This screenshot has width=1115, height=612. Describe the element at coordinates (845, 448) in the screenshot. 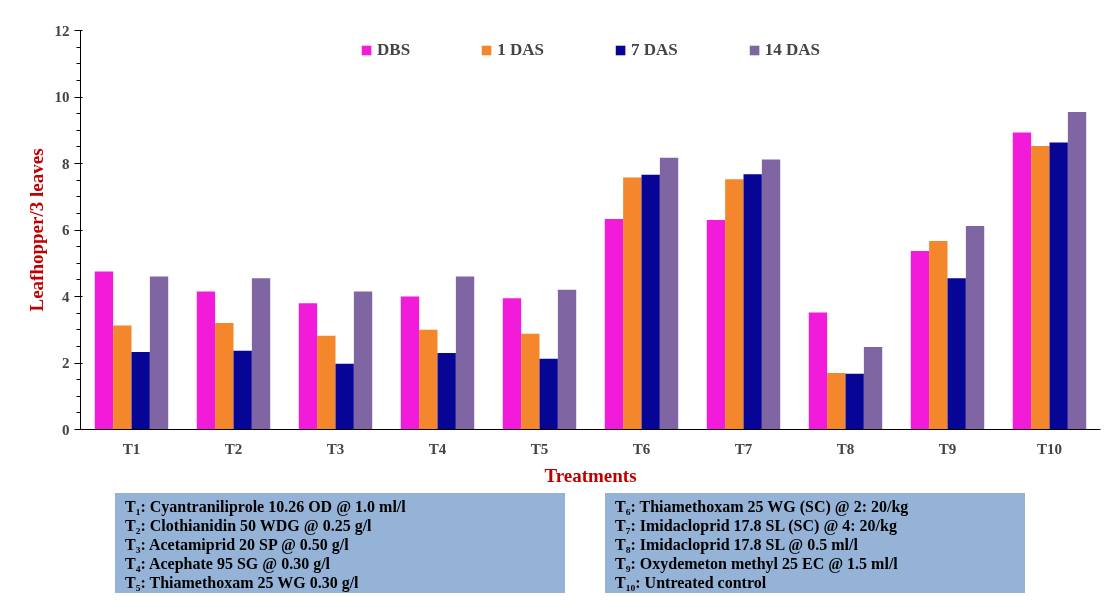

I see `x-tick-label: T8` at that location.